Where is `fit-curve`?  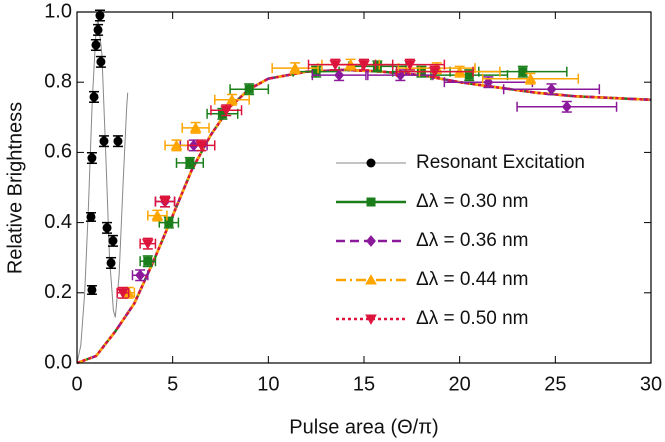 fit-curve is located at coordinates (102, 191).